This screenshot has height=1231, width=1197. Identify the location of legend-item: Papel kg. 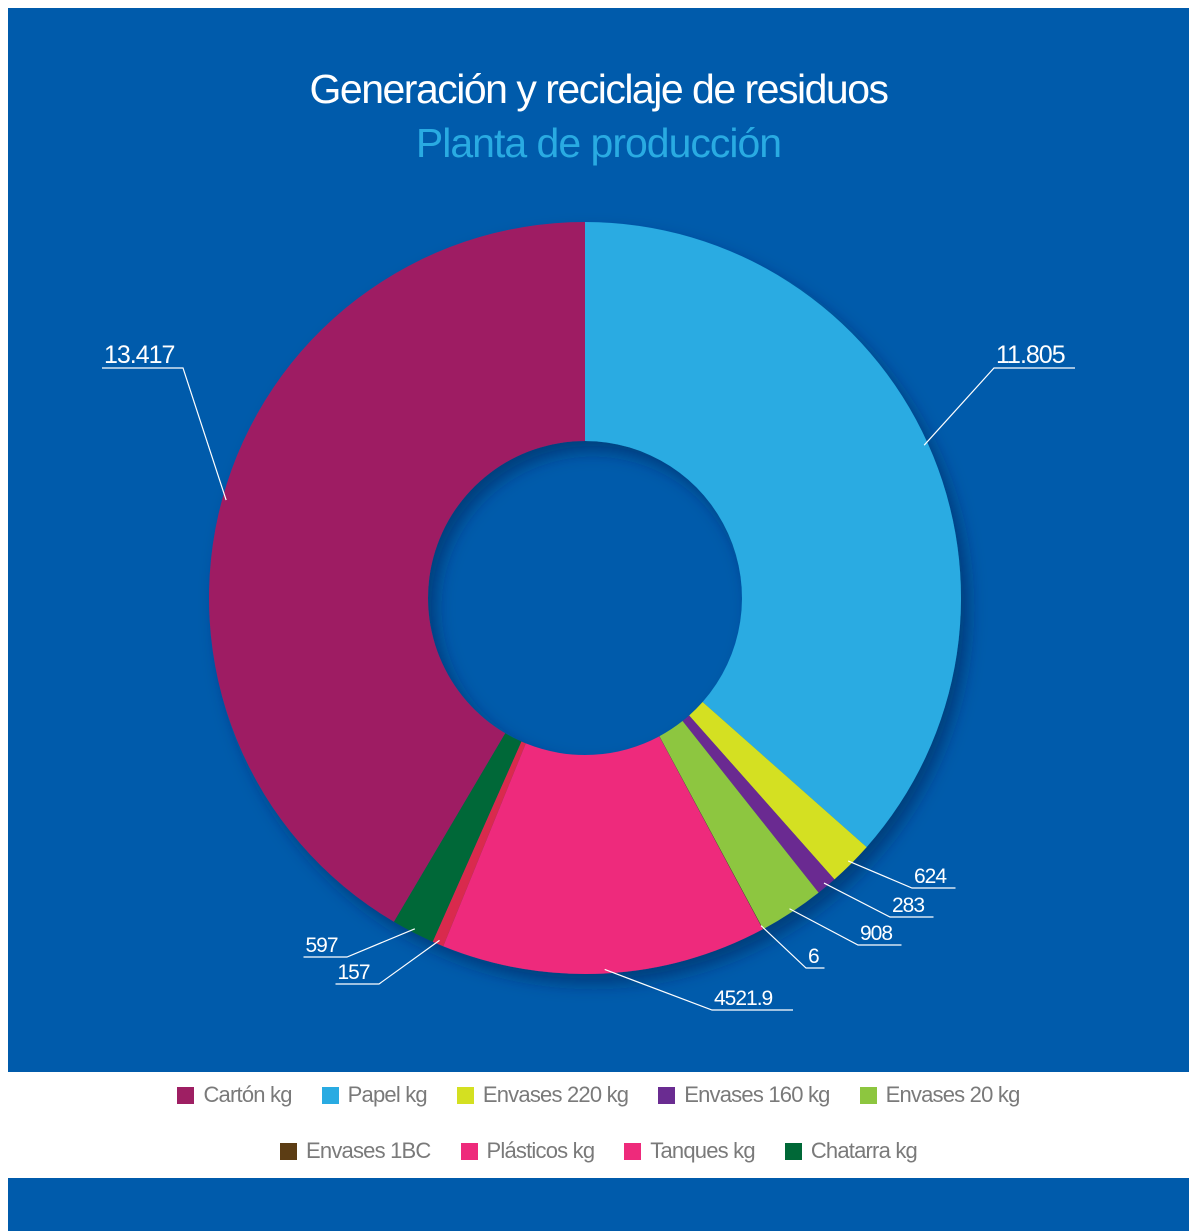
(374, 1095).